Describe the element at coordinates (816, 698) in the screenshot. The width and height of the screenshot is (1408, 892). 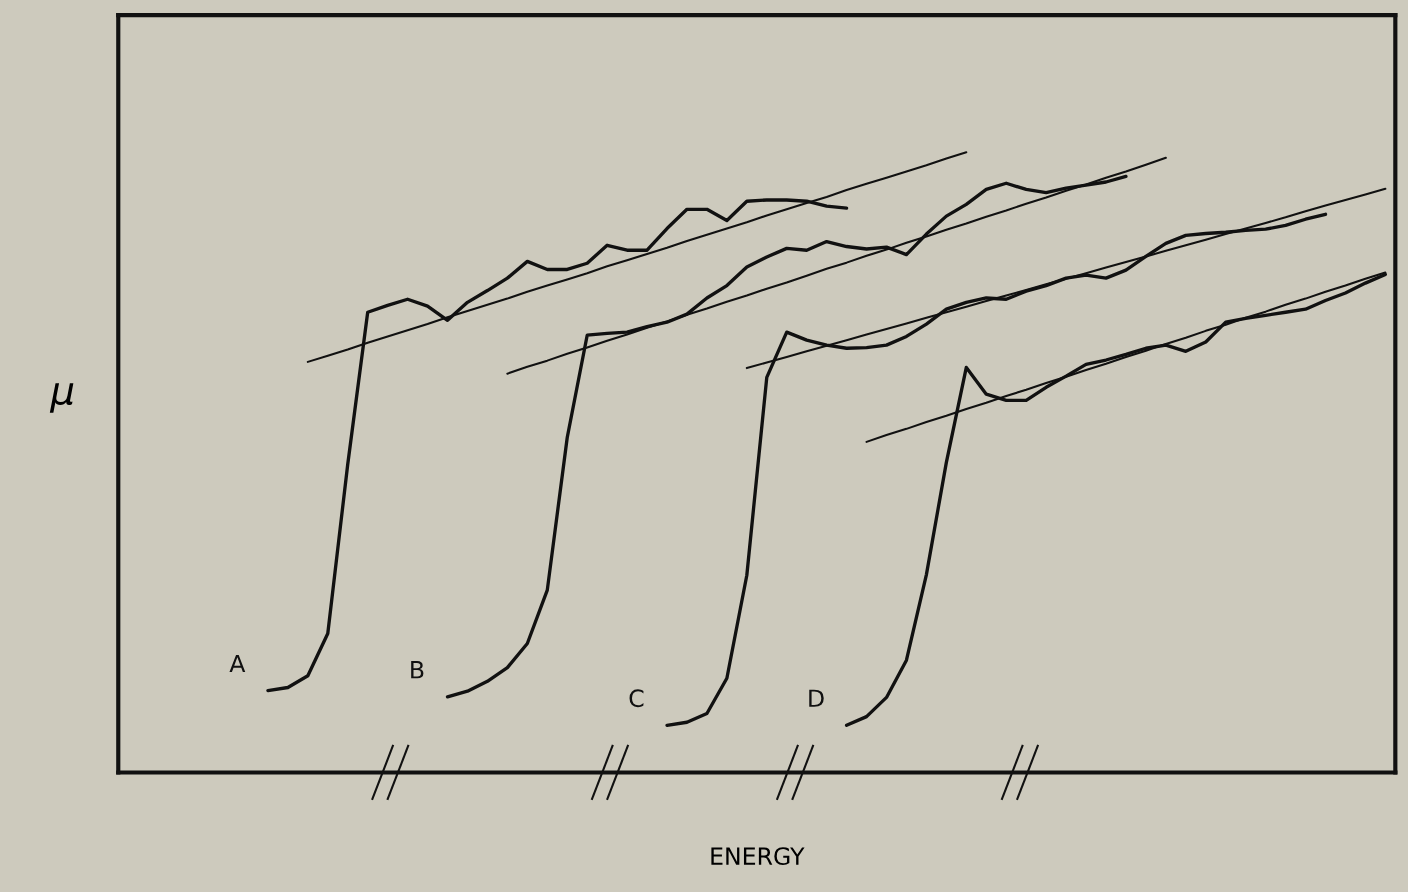
I see `series-label: D` at that location.